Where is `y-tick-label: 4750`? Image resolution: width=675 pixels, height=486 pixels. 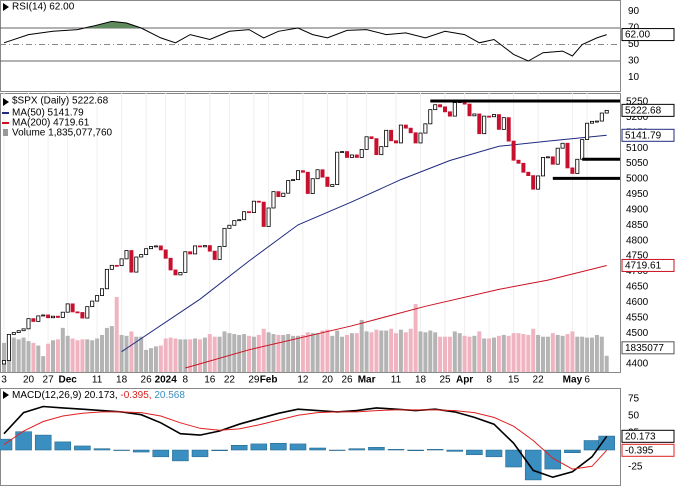 y-tick-label: 4750 is located at coordinates (637, 256).